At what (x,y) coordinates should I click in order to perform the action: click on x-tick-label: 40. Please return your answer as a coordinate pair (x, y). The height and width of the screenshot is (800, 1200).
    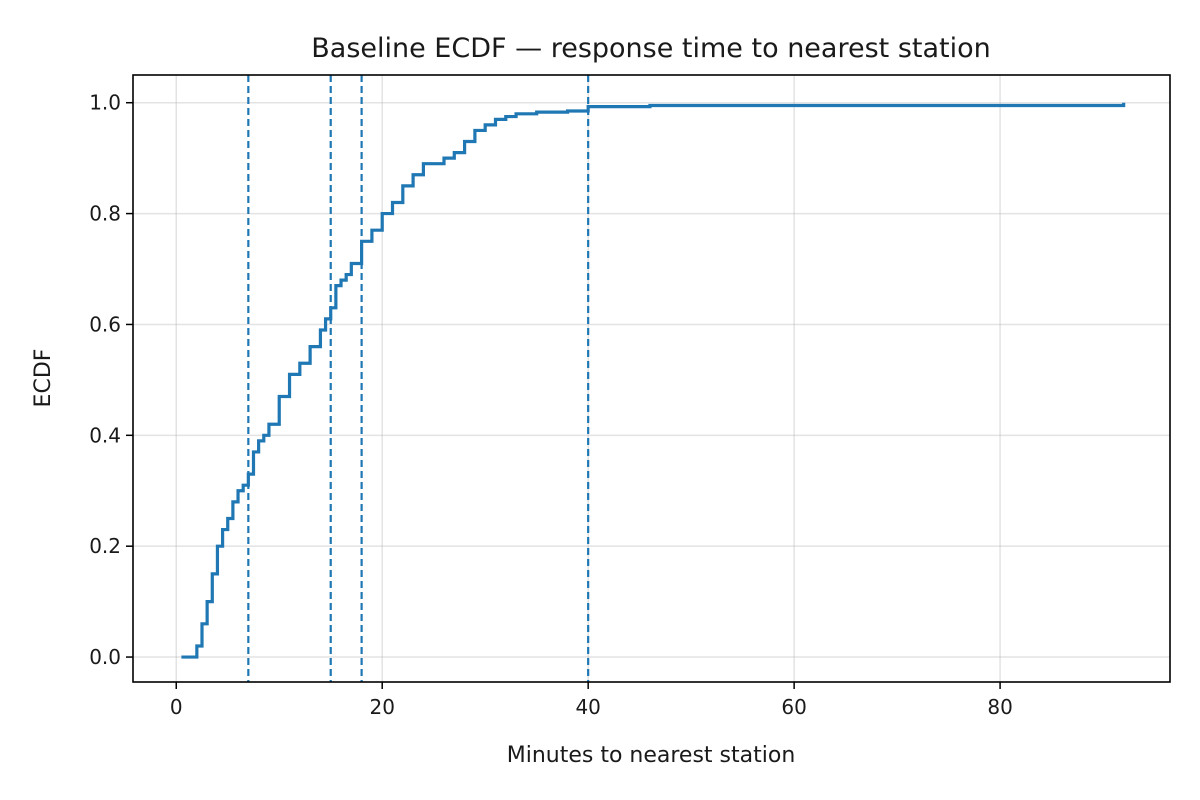
    Looking at the image, I should click on (587, 707).